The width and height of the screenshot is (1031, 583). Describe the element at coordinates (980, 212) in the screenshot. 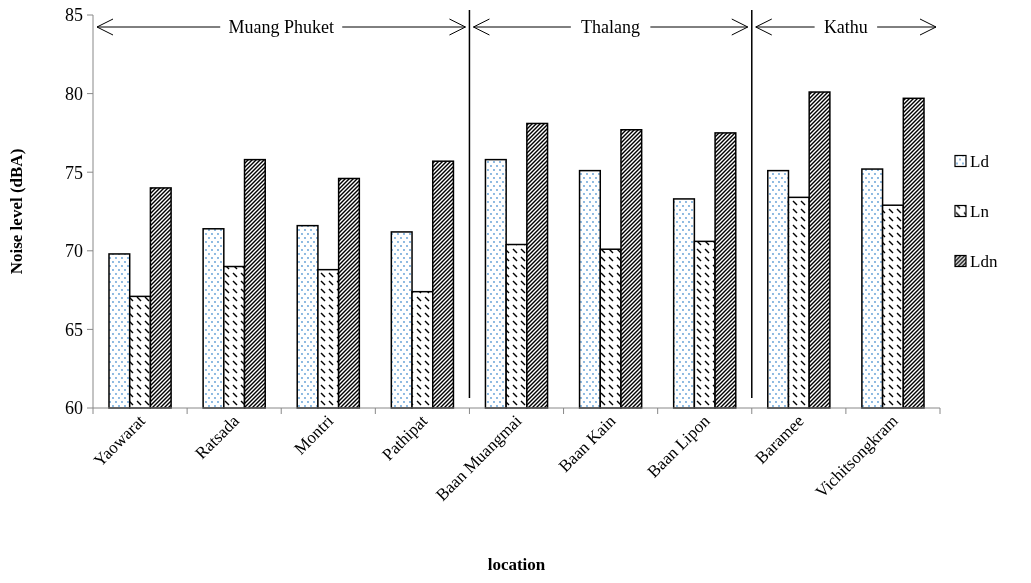

I see `legend-label: Ln` at that location.